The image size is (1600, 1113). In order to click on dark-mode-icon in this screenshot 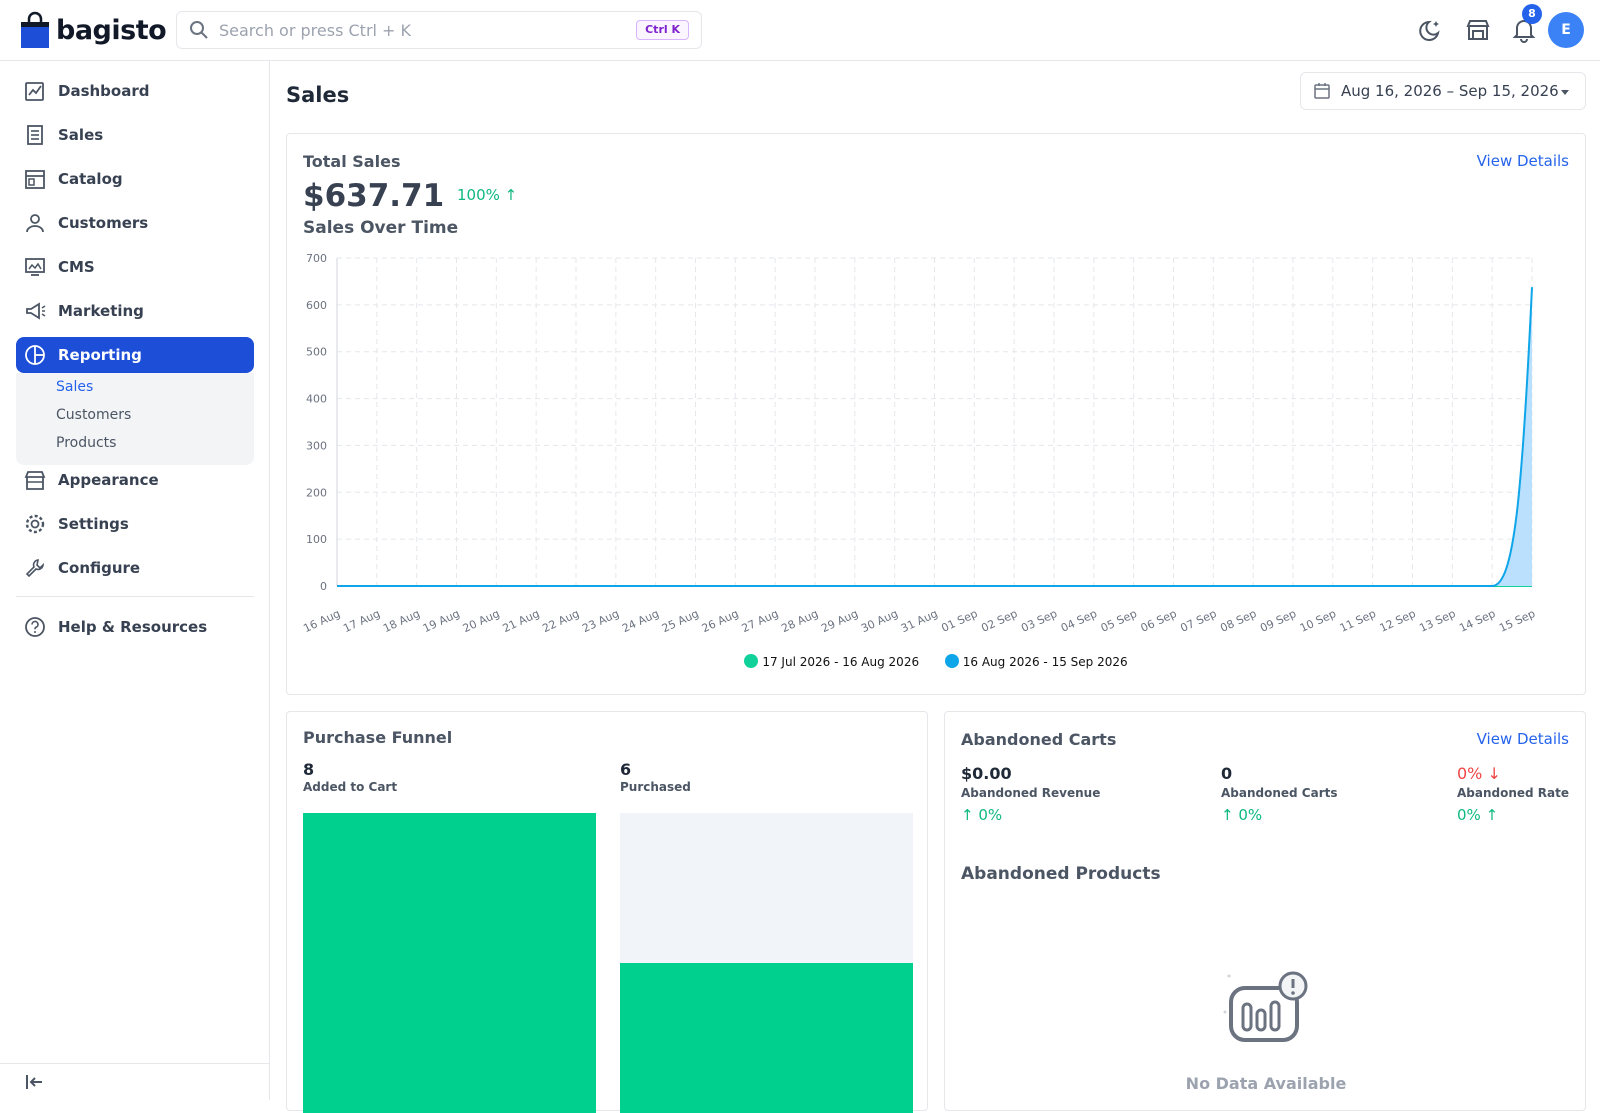, I will do `click(1431, 30)`.